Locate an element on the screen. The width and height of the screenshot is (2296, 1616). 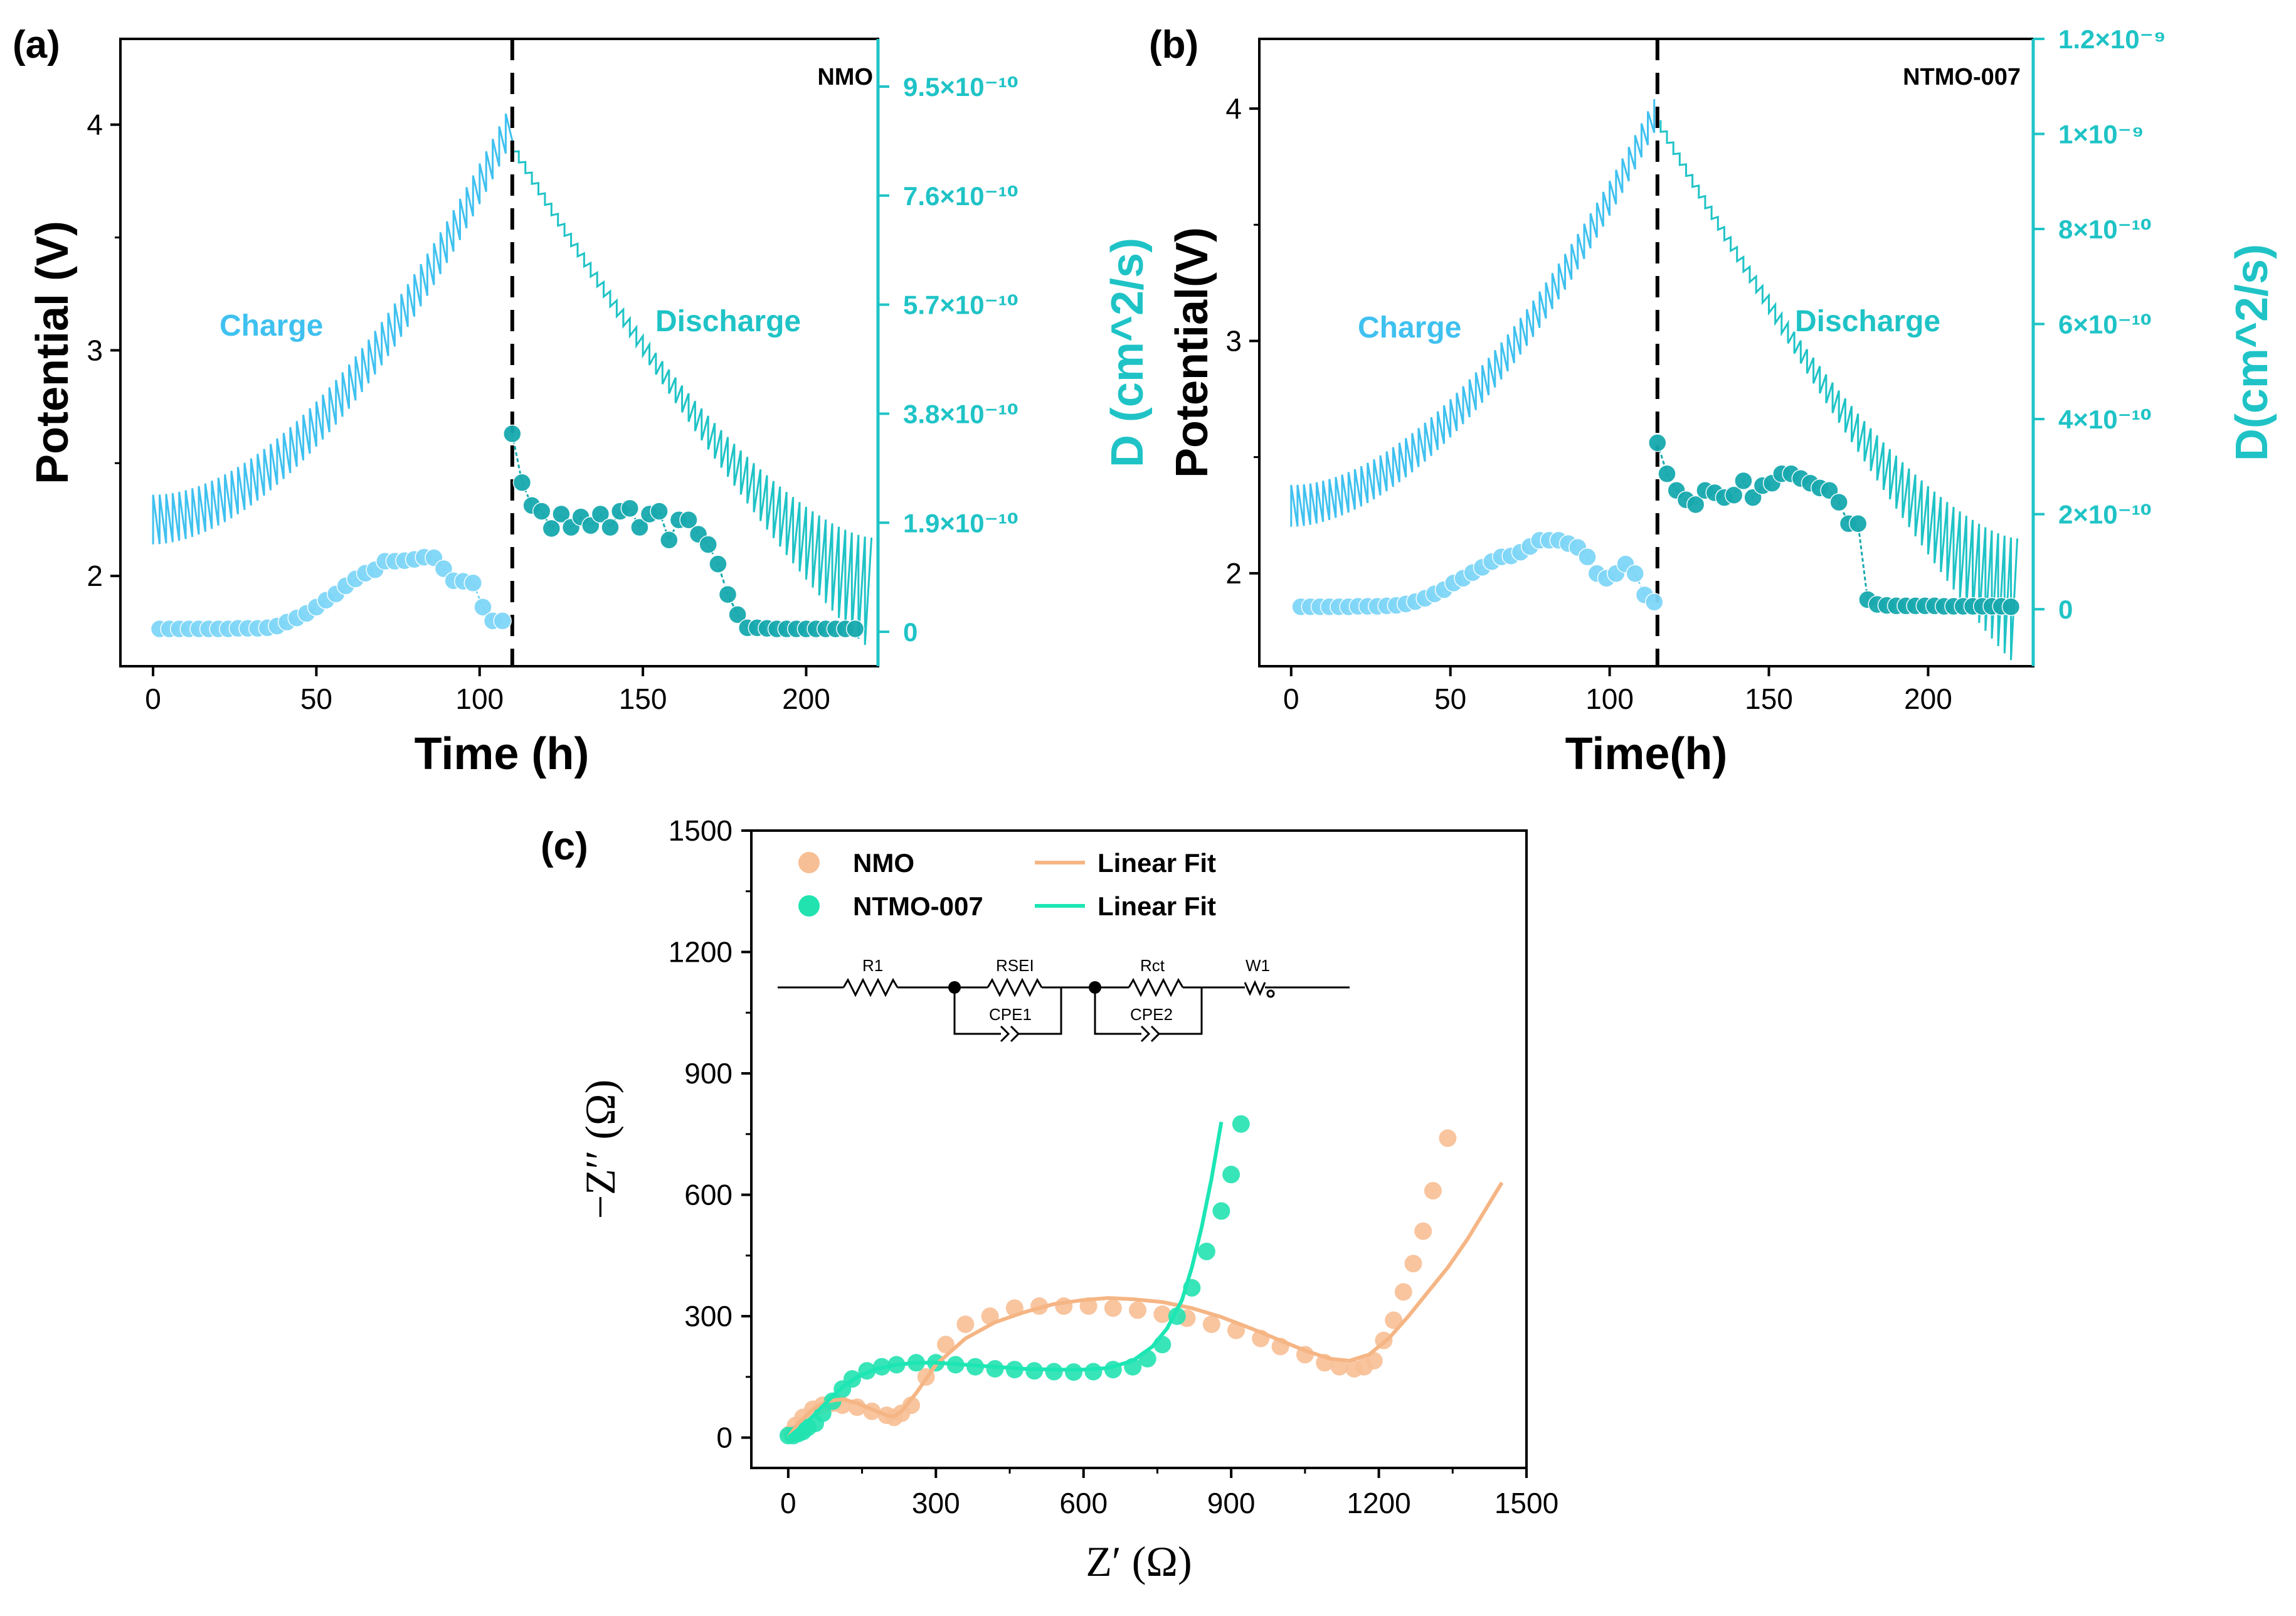
legend-fit-ntmo-label: Linear Fit is located at coordinates (1157, 906).